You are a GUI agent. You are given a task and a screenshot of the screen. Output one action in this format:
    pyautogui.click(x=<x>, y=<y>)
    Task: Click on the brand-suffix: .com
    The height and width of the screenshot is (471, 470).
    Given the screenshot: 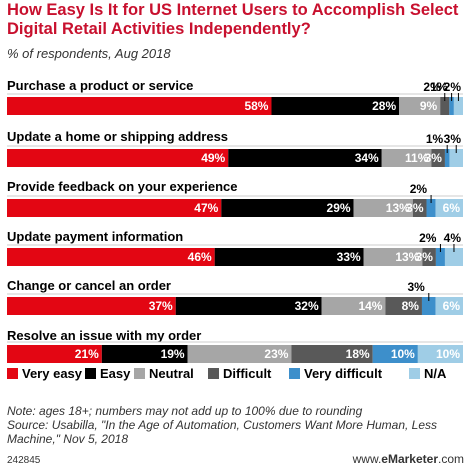 What is the action you would take?
    pyautogui.click(x=450, y=459)
    